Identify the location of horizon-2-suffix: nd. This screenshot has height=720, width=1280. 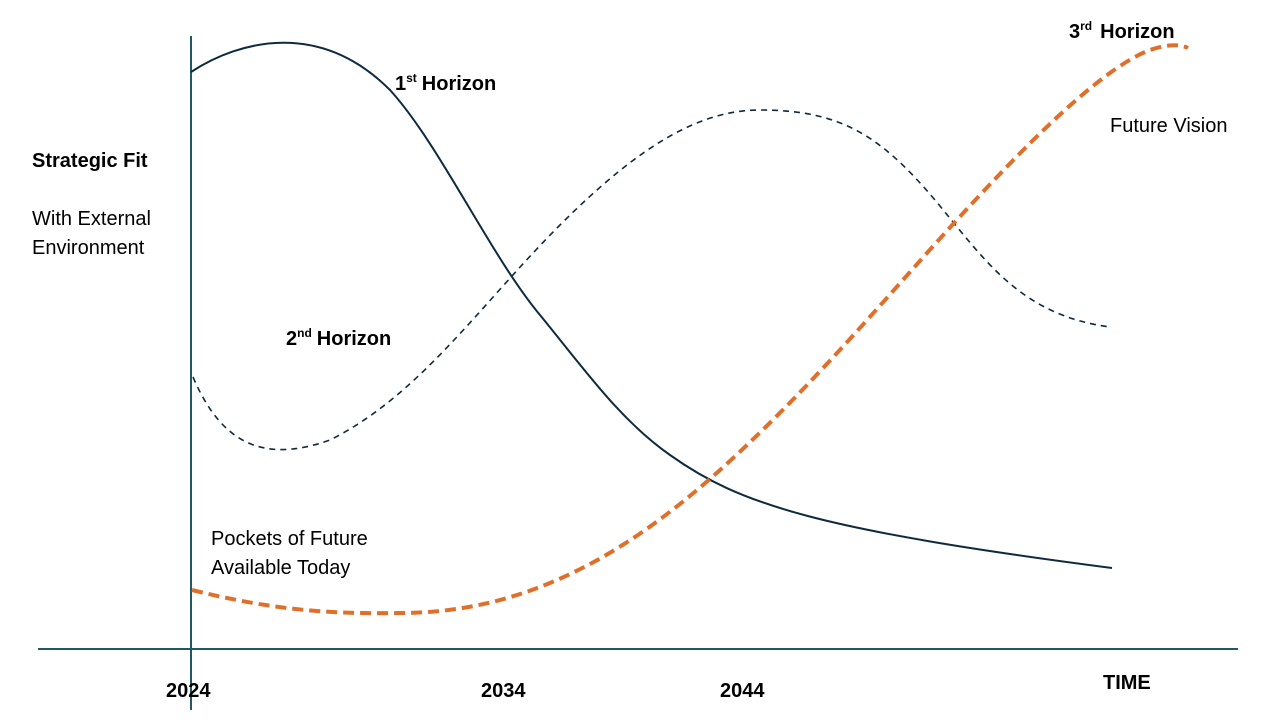
(304, 333).